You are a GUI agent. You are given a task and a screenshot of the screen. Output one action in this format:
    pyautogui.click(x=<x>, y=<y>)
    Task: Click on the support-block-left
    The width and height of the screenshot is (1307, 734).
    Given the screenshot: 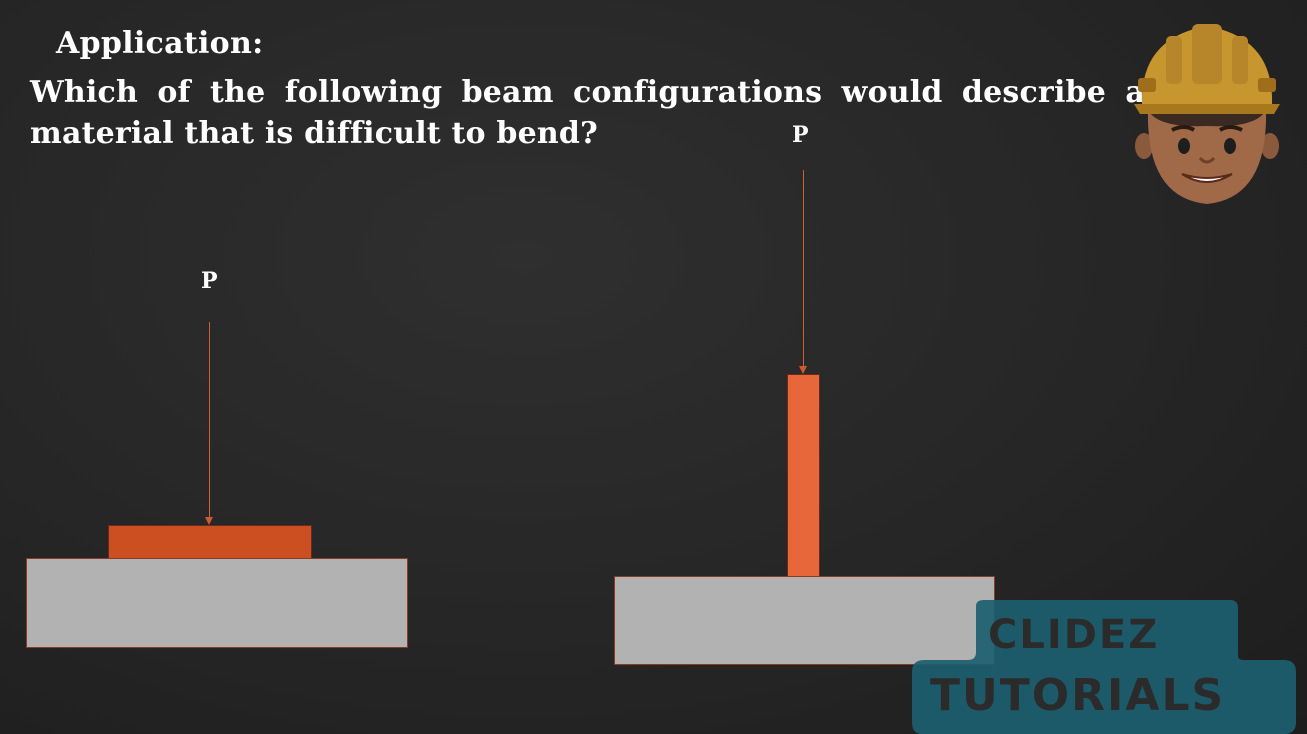 What is the action you would take?
    pyautogui.click(x=217, y=603)
    